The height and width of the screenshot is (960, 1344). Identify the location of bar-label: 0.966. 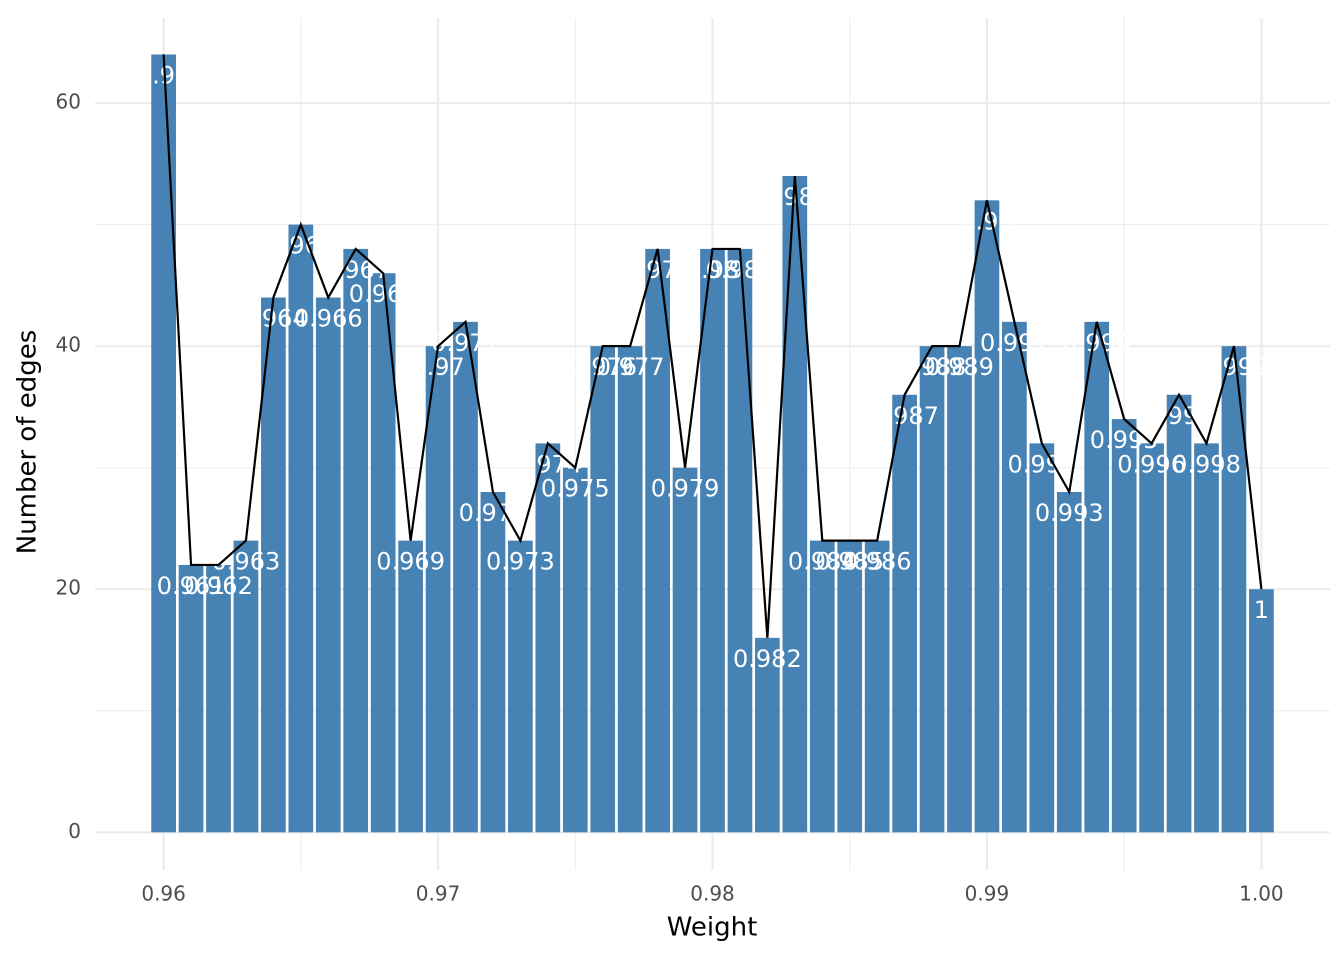
(328, 319).